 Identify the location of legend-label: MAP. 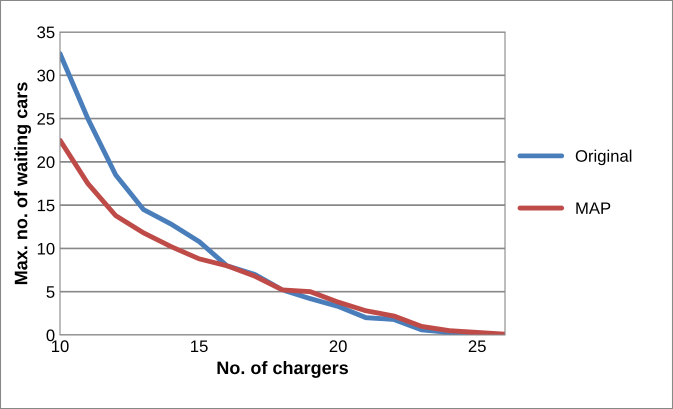
(593, 208).